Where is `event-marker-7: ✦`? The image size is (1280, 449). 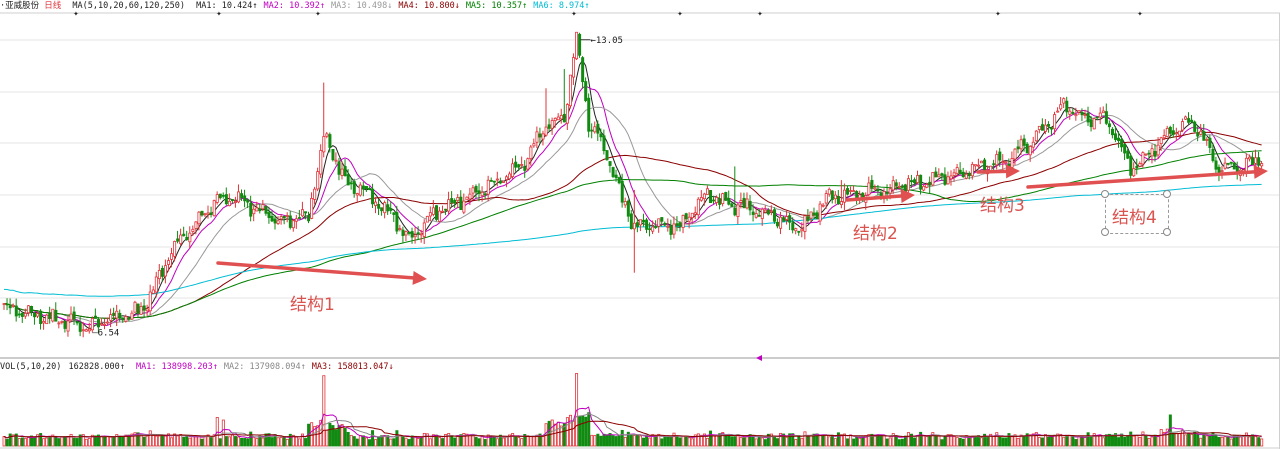
event-marker-7: ✦ is located at coordinates (1140, 14).